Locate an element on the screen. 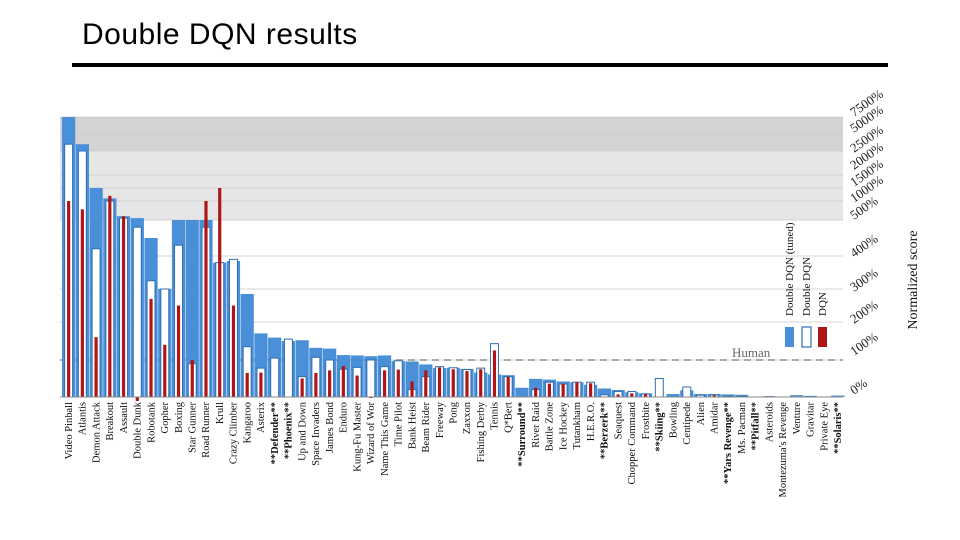  y-tick-label: 400% is located at coordinates (864, 246).